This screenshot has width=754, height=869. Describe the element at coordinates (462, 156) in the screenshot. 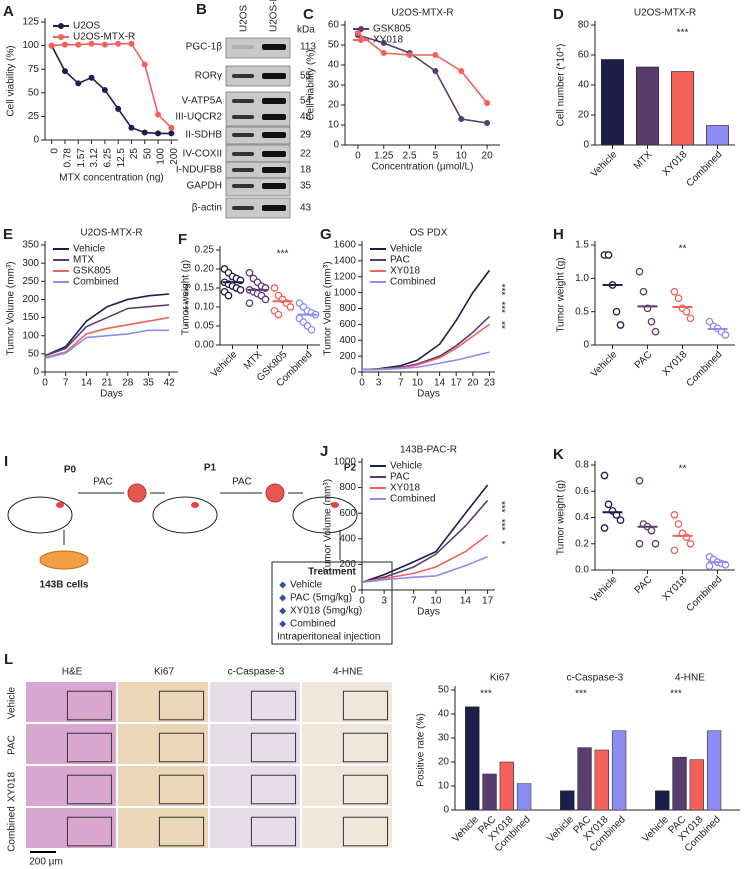

I see `x-tick-label: 10` at that location.